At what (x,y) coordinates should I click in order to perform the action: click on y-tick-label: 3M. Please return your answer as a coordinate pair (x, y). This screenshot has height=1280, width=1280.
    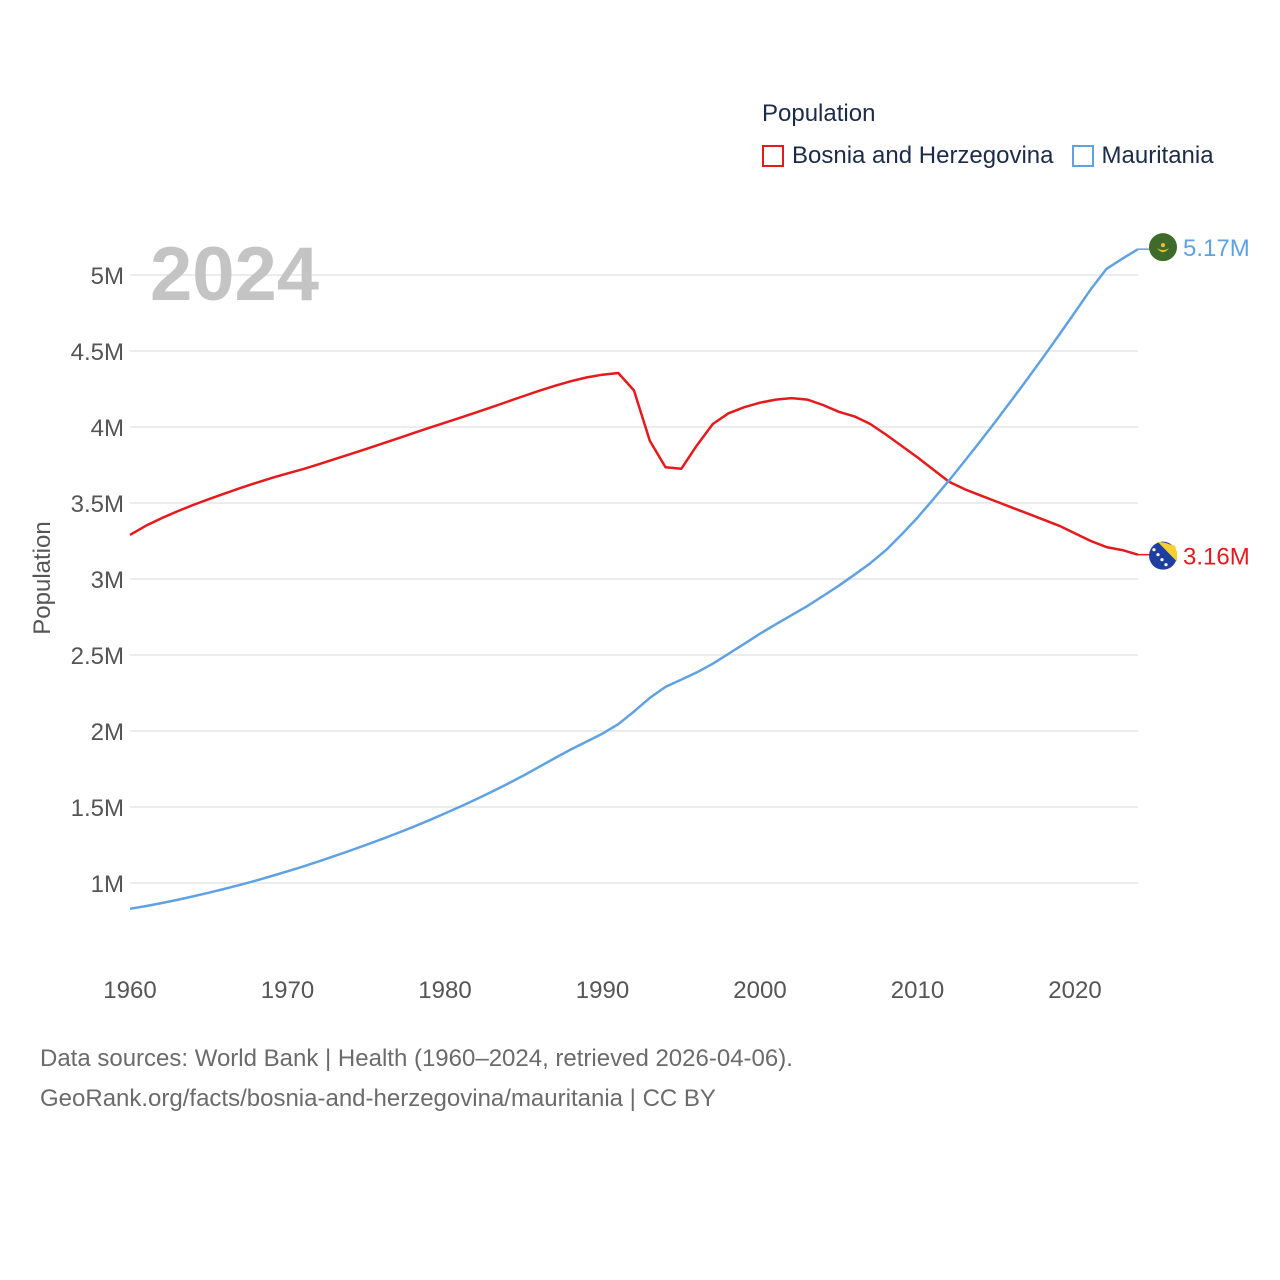
    Looking at the image, I should click on (107, 580).